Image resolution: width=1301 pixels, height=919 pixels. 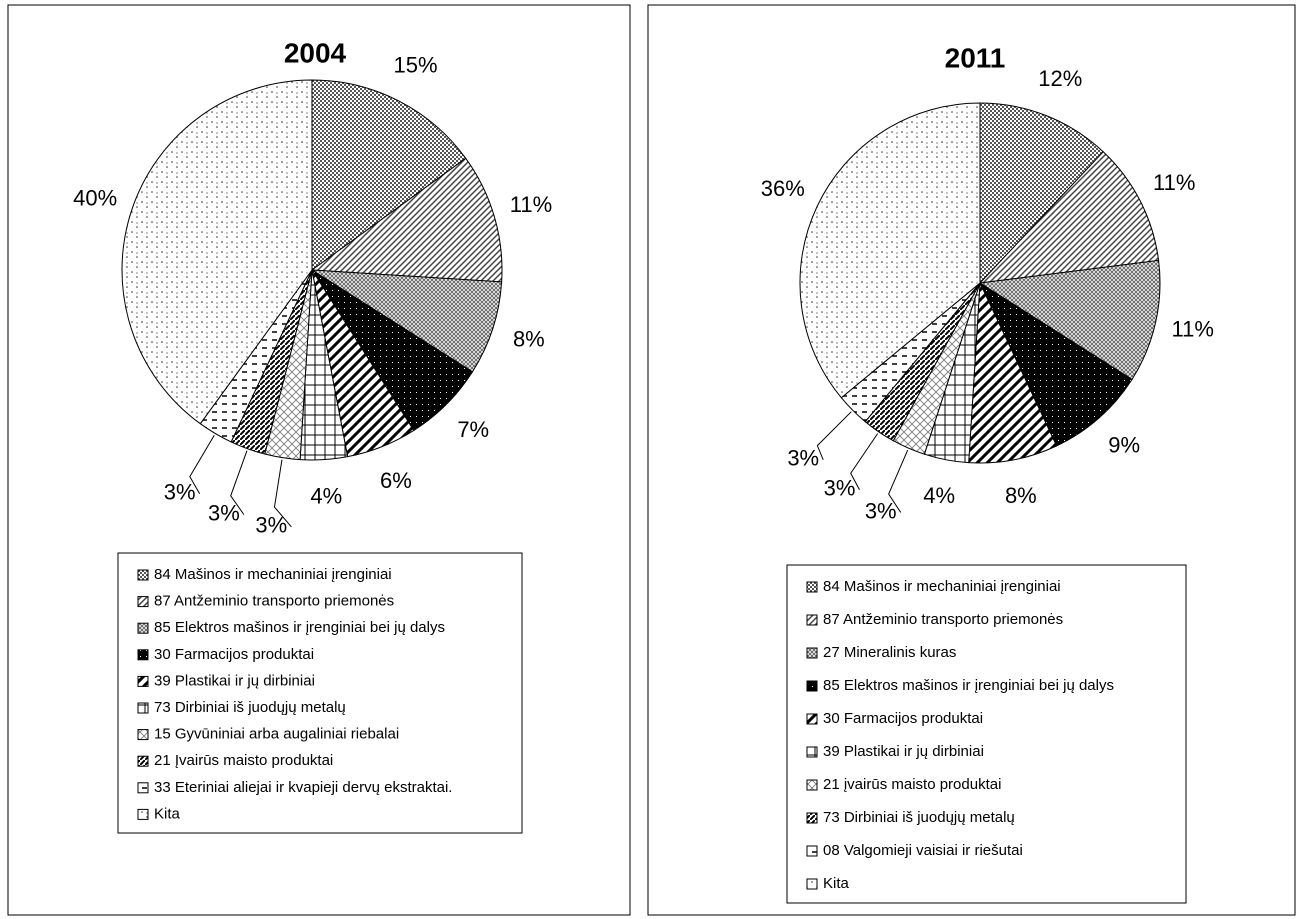 What do you see at coordinates (912, 784) in the screenshot?
I see `legend-label: 21 įvairūs maisto produktai` at bounding box center [912, 784].